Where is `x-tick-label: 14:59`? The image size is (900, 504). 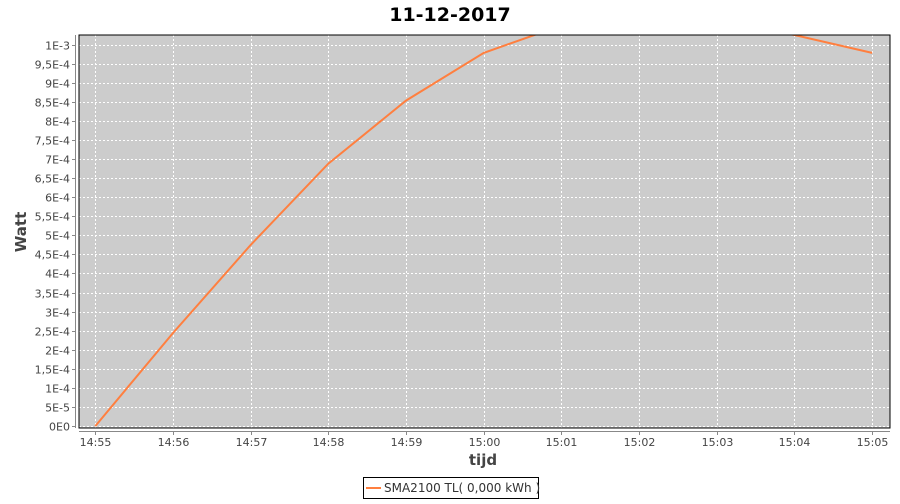 x-tick-label: 14:59 is located at coordinates (407, 442).